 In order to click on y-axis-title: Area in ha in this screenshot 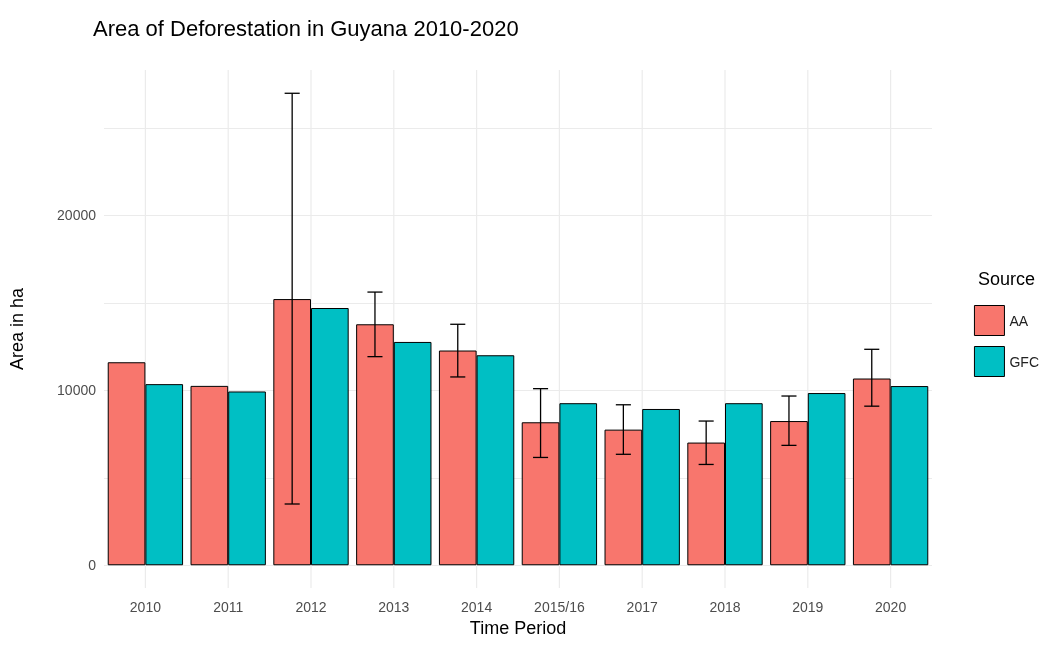, I will do `click(17, 328)`.